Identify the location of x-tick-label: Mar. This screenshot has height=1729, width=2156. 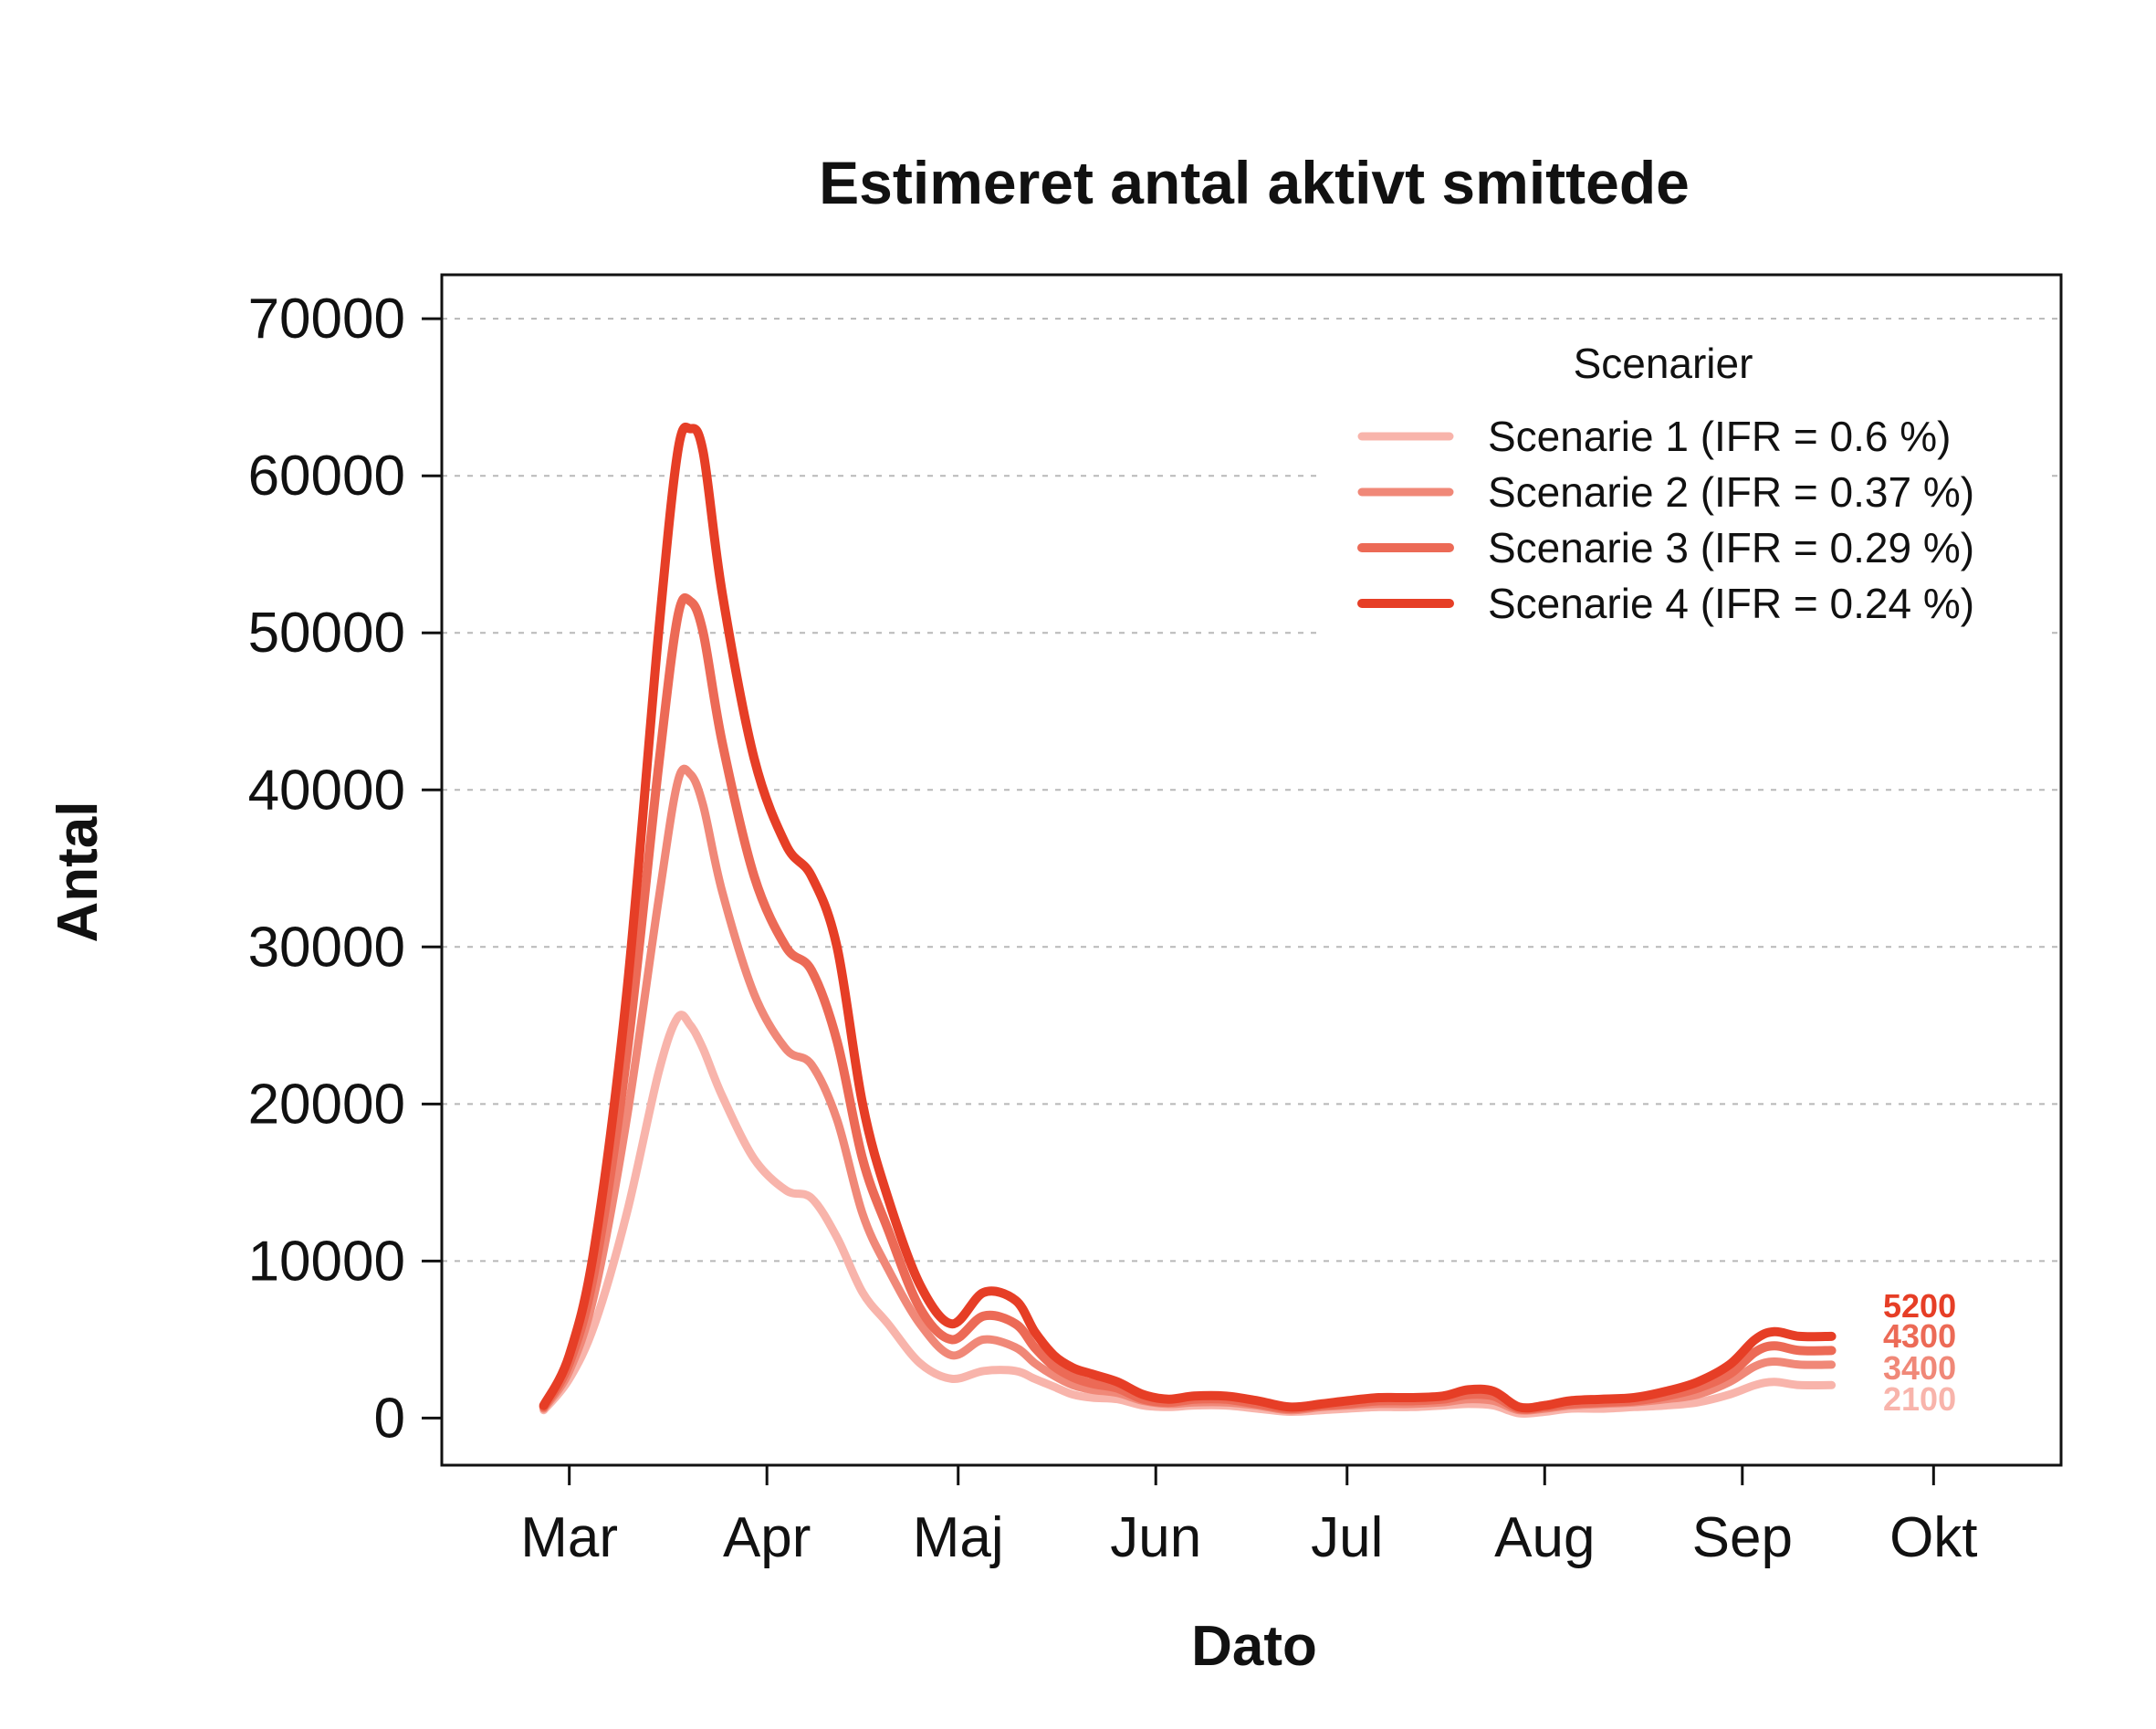
(569, 1537).